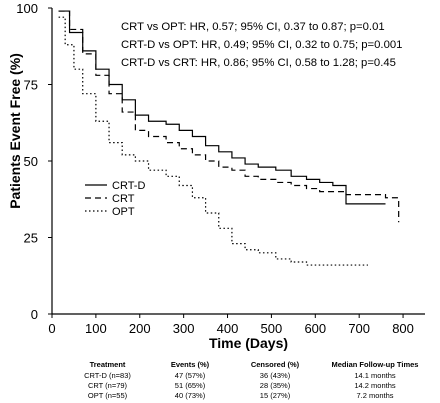  I want to click on x-tick-label: 800, so click(403, 328).